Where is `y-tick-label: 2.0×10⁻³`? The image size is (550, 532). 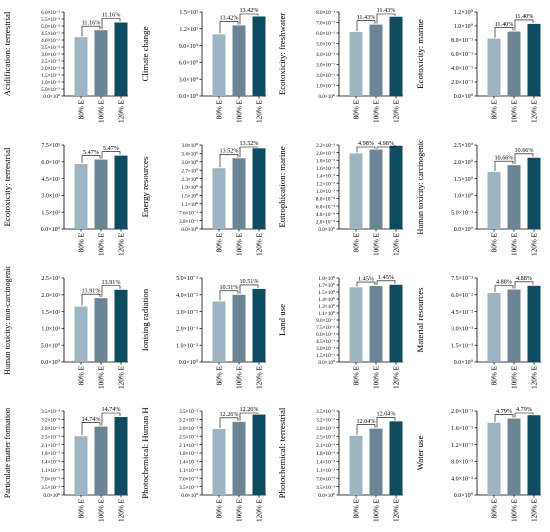
y-tick-label: 2.0×10⁻³ is located at coordinates (325, 154).